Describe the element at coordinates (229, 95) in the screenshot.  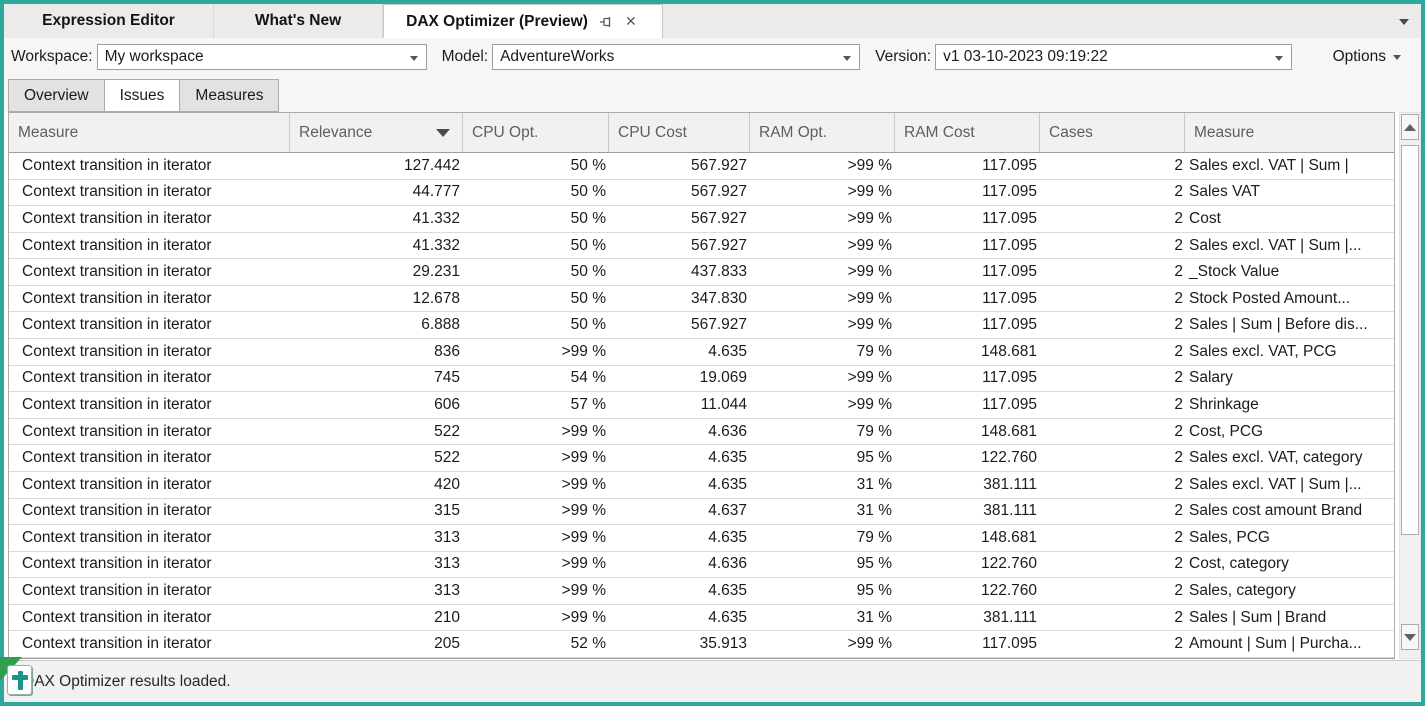
I see `tab-measures: Measures` at that location.